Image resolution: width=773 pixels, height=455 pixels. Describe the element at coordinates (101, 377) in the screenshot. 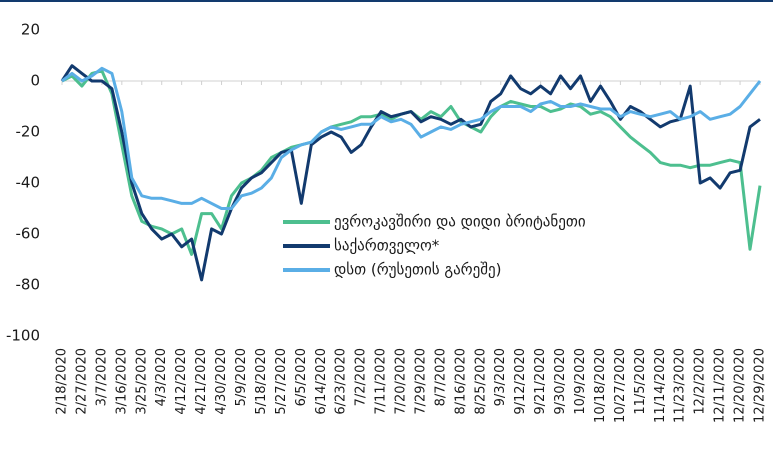

I see `x-tick-label: 3/7/2020` at that location.